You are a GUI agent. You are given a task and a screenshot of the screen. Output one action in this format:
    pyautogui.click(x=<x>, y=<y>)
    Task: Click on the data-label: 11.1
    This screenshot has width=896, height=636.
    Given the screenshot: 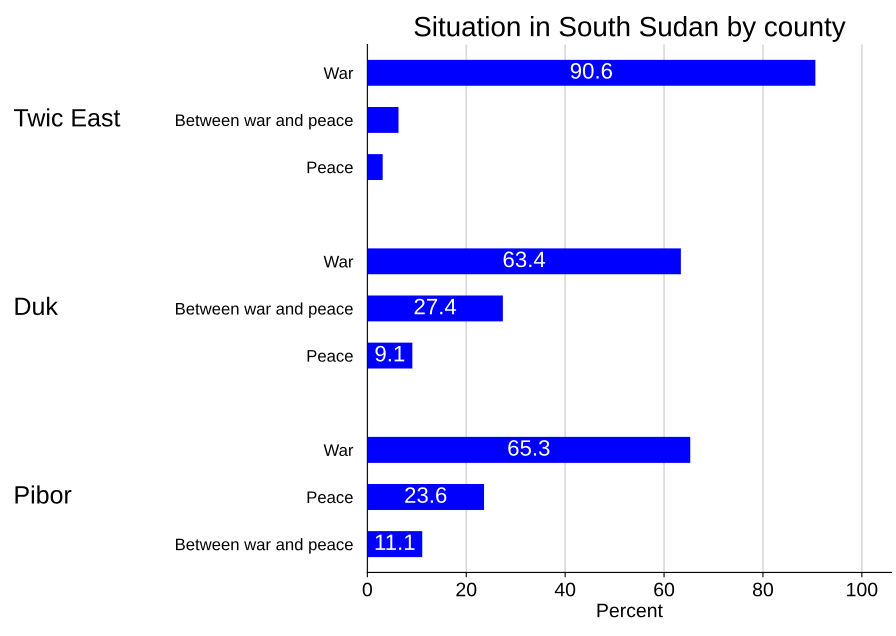 What is the action you would take?
    pyautogui.click(x=395, y=542)
    